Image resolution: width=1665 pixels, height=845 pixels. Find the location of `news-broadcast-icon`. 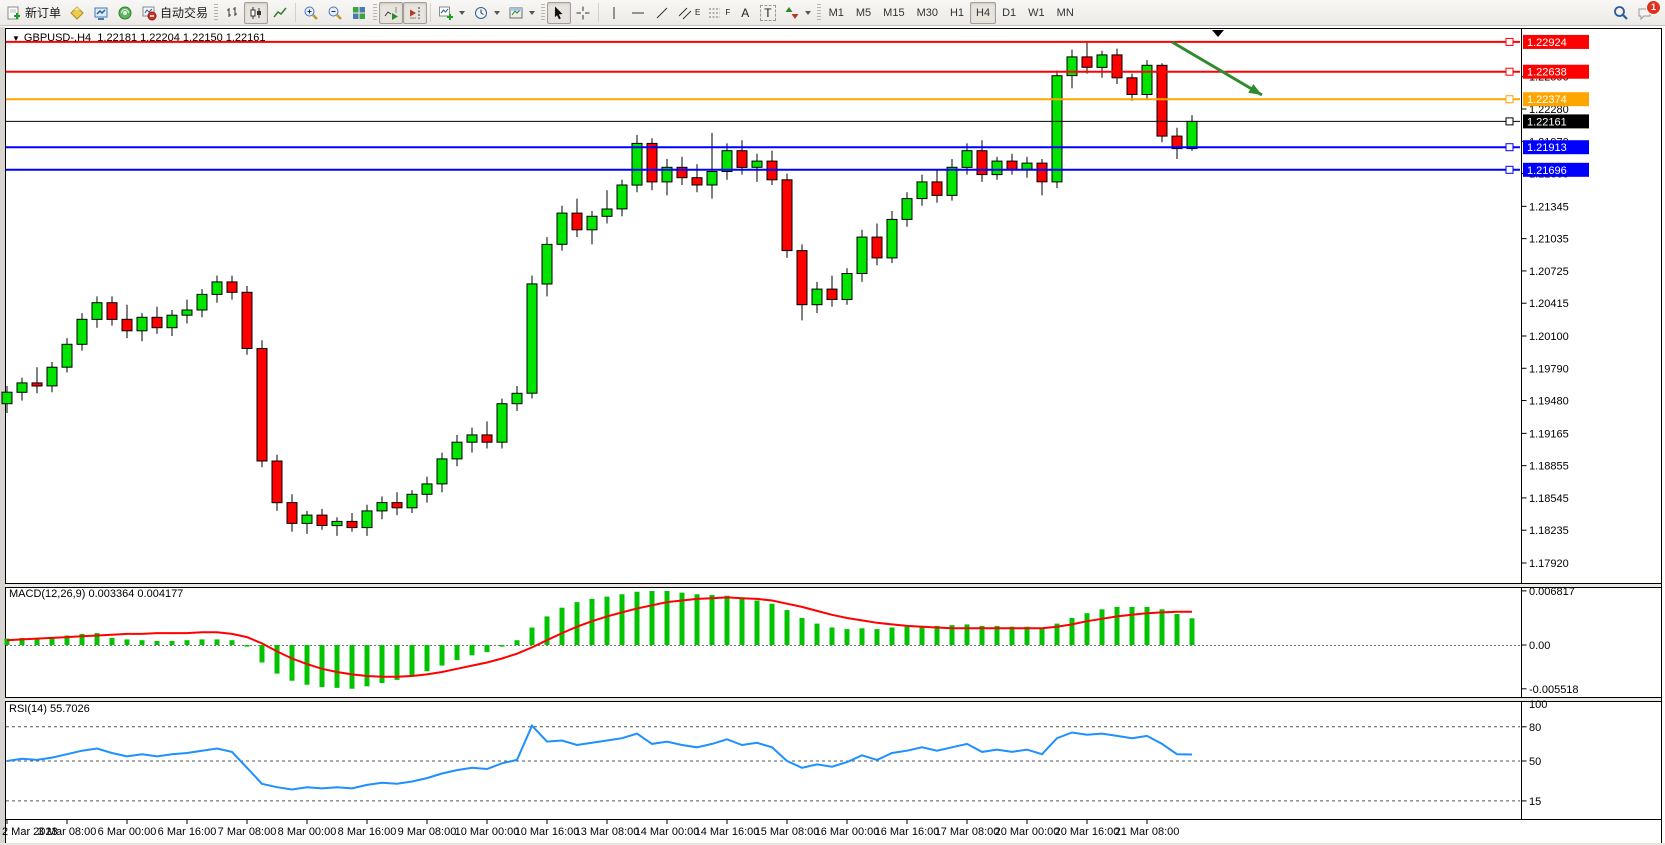

news-broadcast-icon is located at coordinates (125, 13).